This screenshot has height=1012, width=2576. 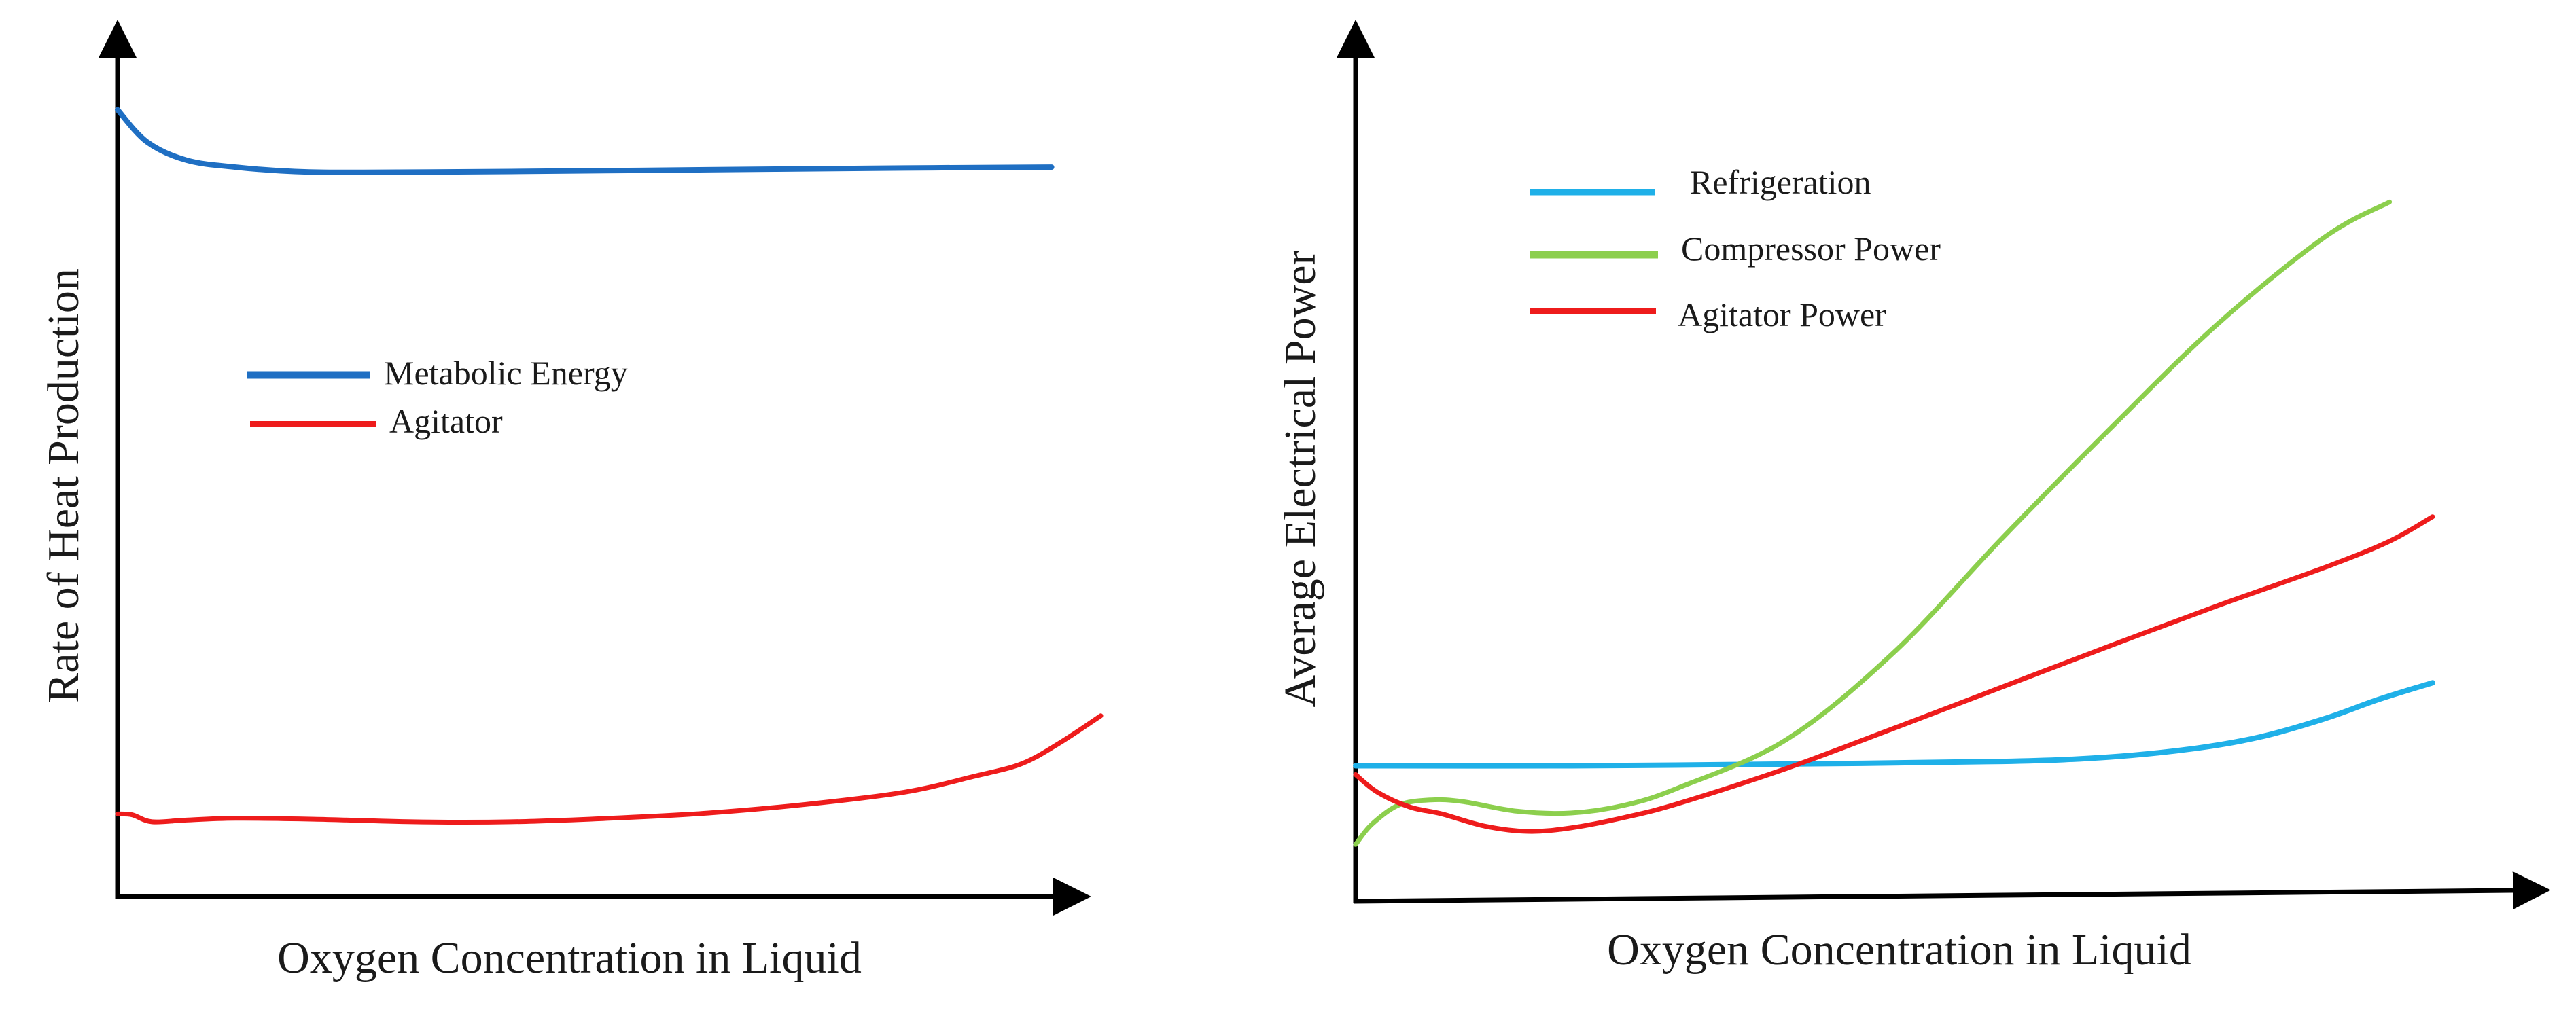 I want to click on legend-label-metabolic-energy: Metabolic Energy, so click(x=506, y=373).